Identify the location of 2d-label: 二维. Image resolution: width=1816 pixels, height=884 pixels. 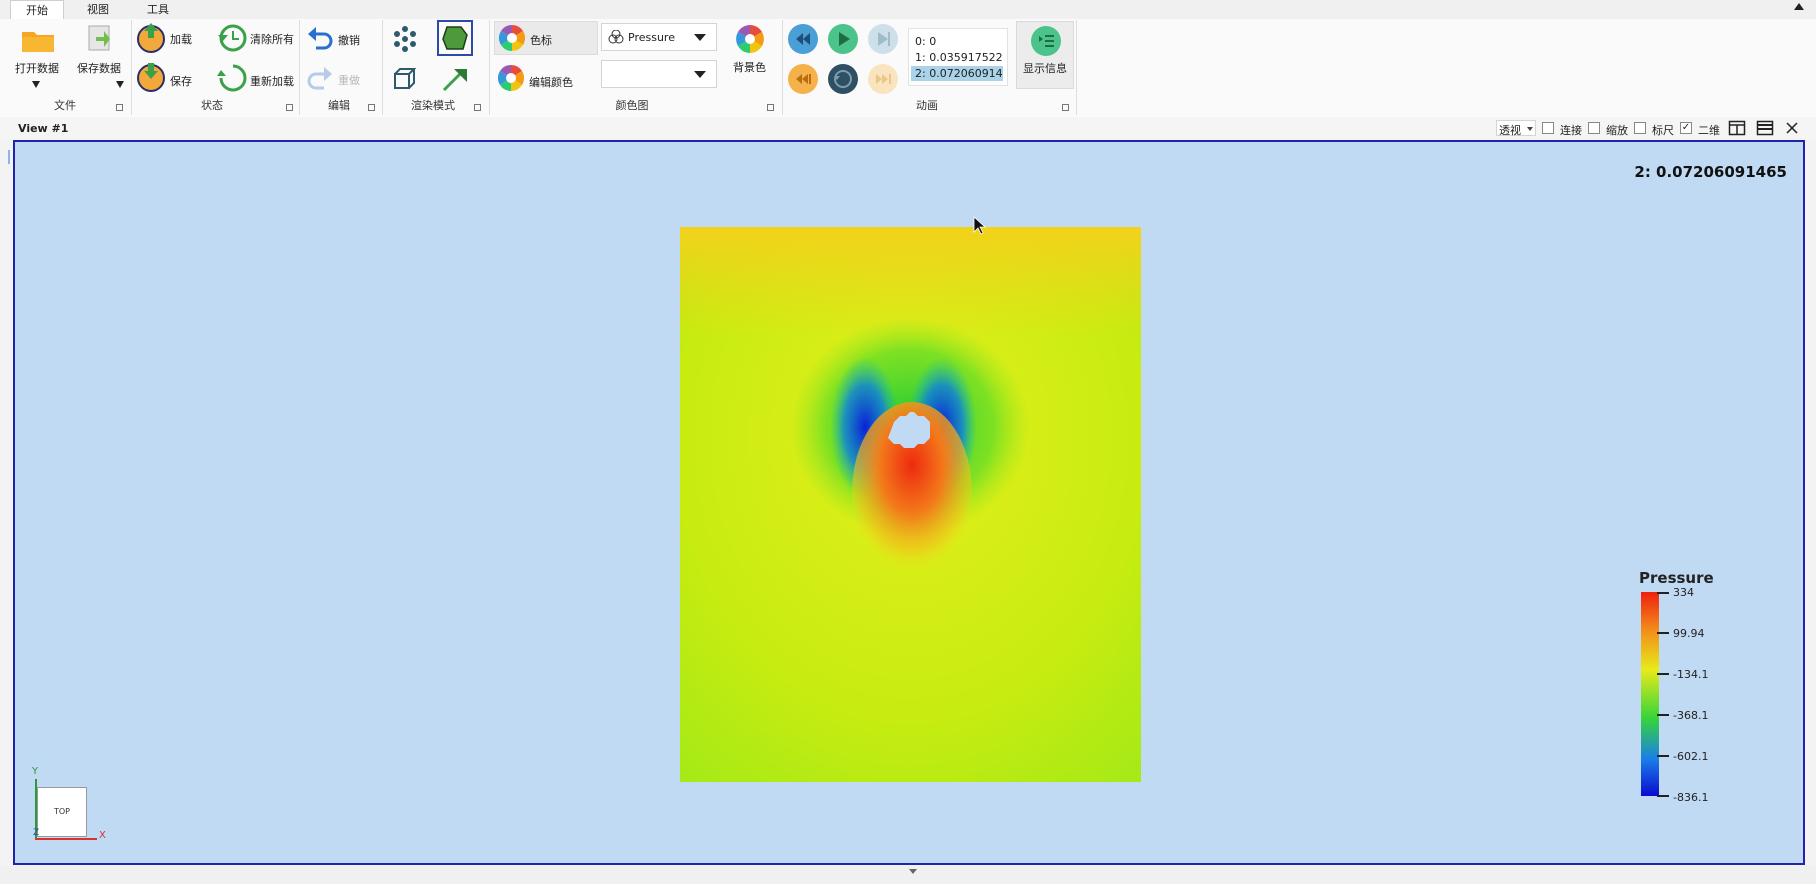
(1709, 130).